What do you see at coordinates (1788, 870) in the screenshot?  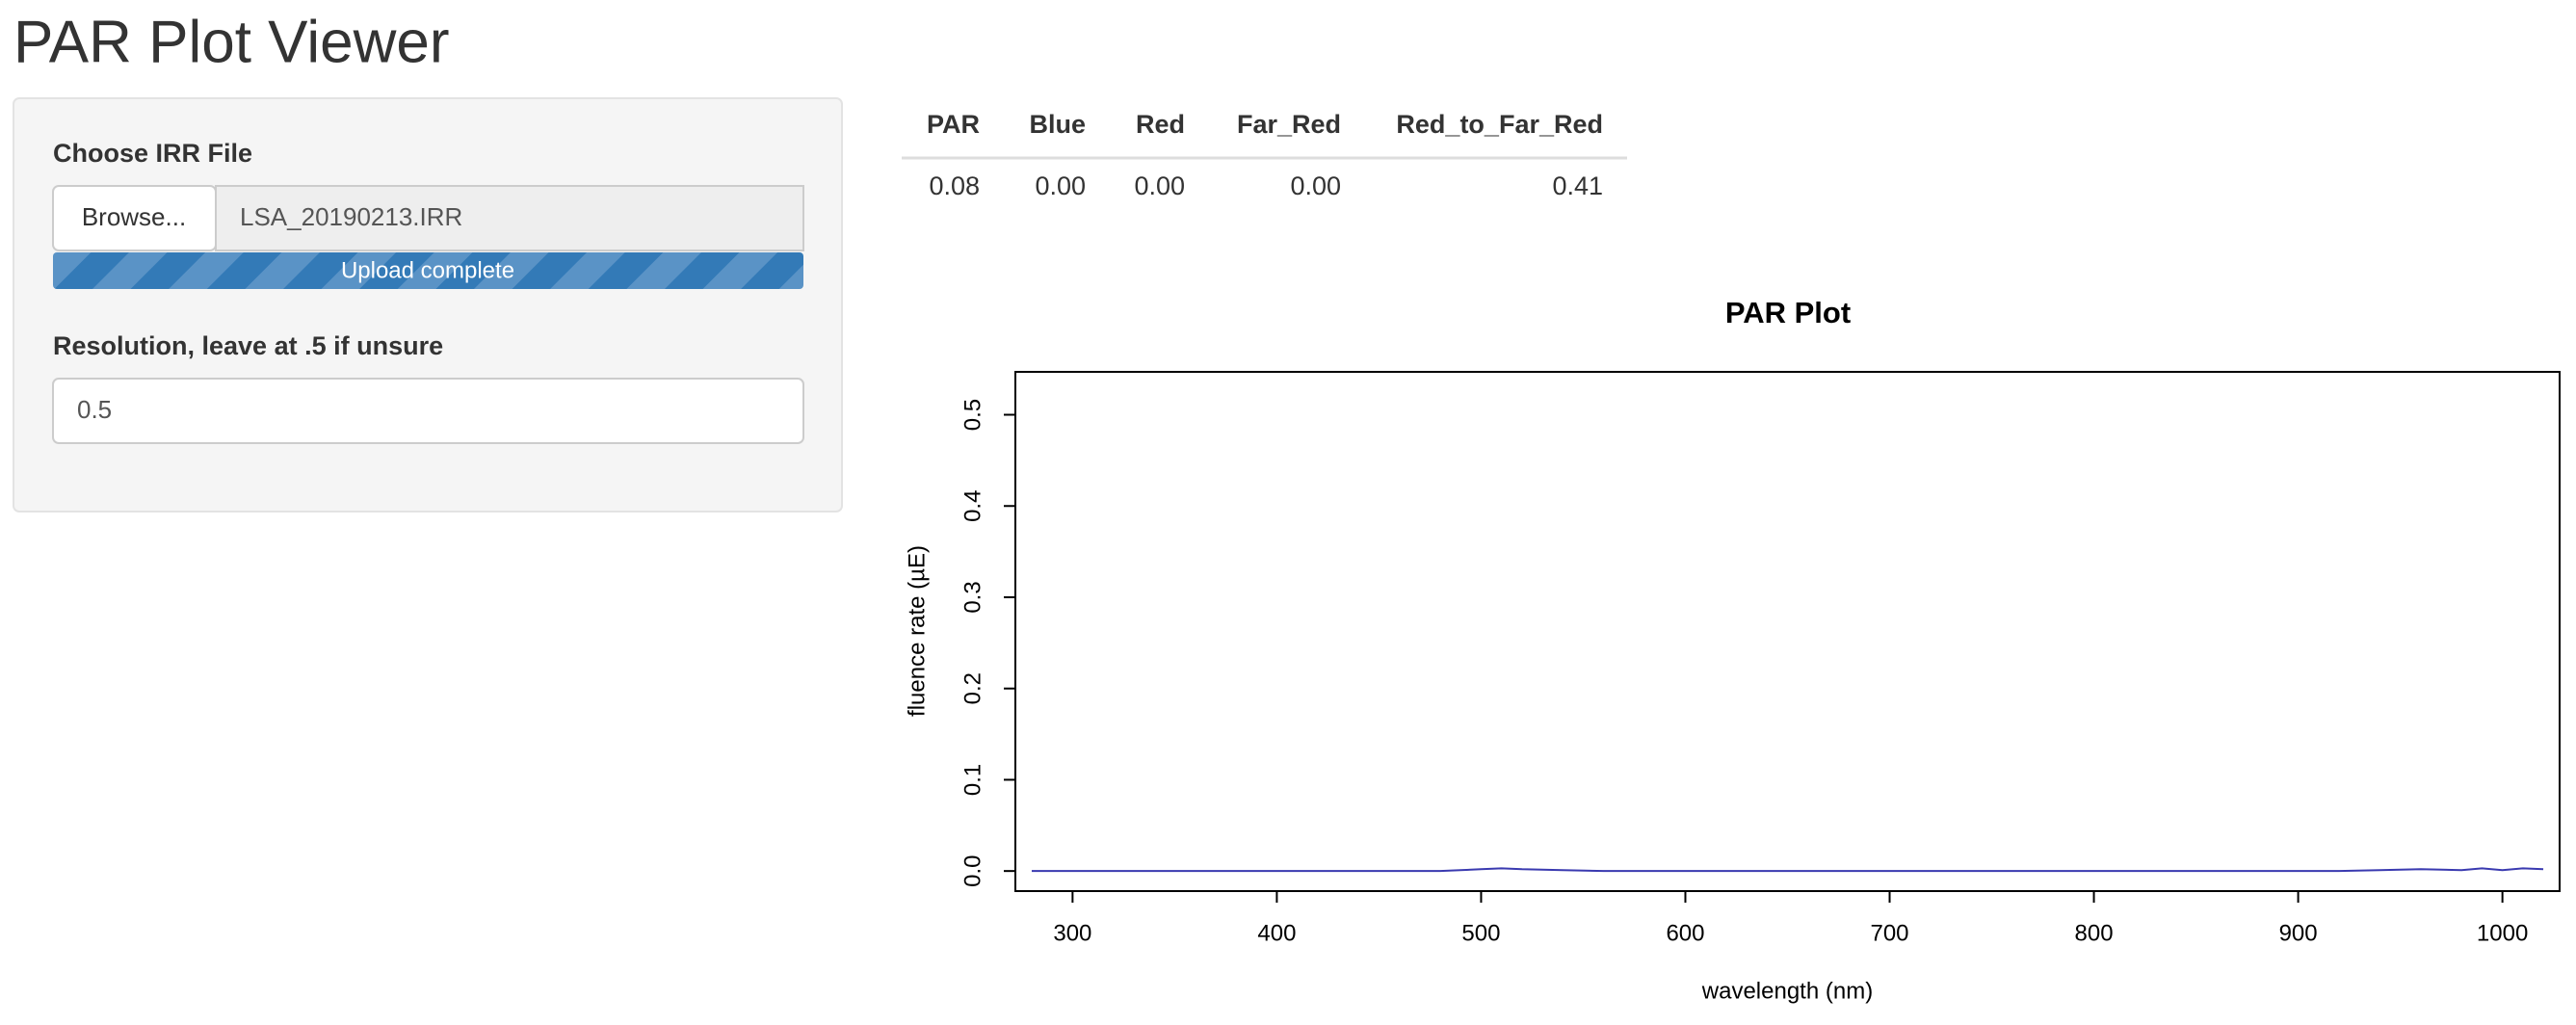 I see `spectrum-line` at bounding box center [1788, 870].